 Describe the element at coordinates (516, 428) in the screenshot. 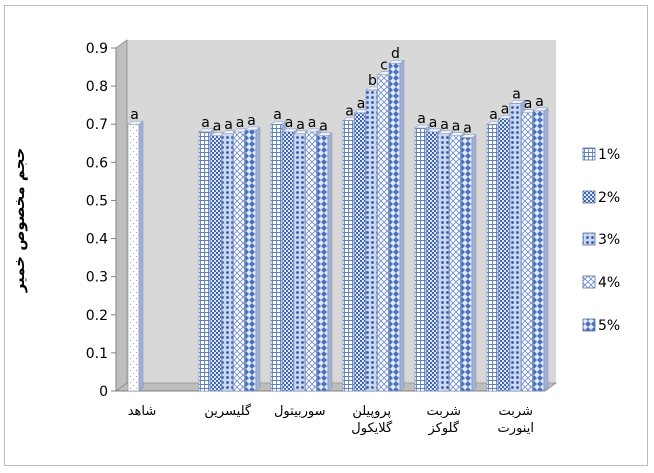

I see `category-label: اینورت` at that location.